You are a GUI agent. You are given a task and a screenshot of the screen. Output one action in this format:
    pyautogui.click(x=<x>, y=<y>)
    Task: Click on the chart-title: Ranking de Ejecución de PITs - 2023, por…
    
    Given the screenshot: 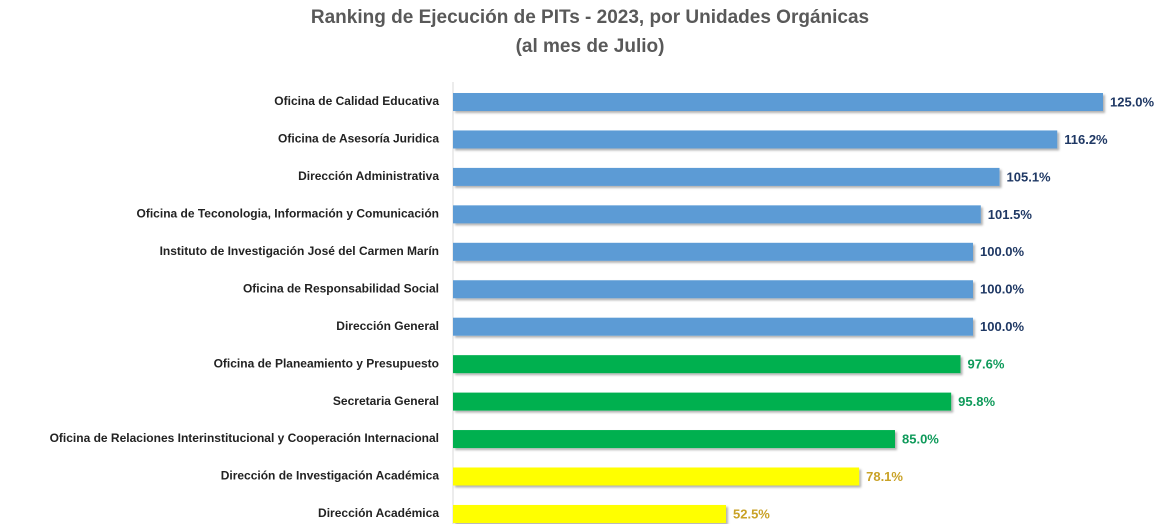 What is the action you would take?
    pyautogui.click(x=590, y=17)
    